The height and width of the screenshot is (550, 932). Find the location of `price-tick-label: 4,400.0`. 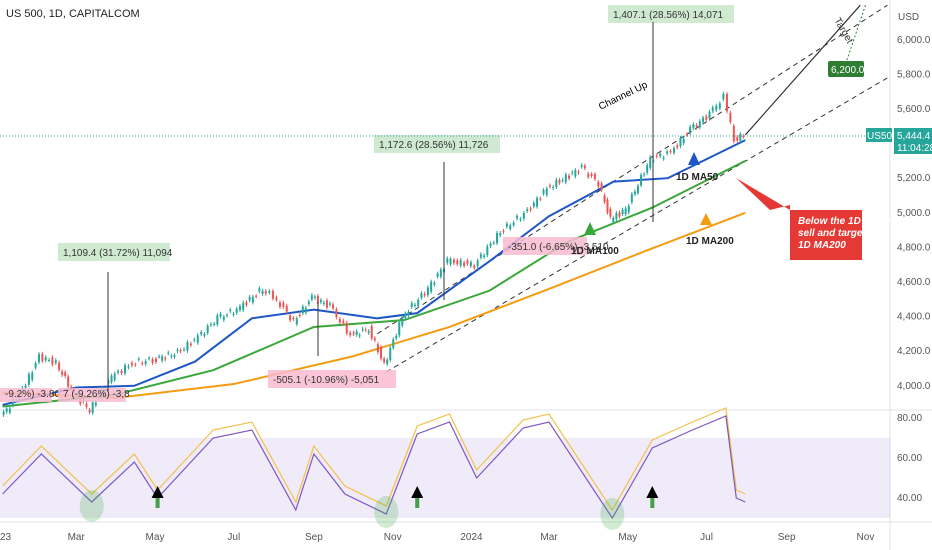

price-tick-label: 4,400.0 is located at coordinates (914, 317).